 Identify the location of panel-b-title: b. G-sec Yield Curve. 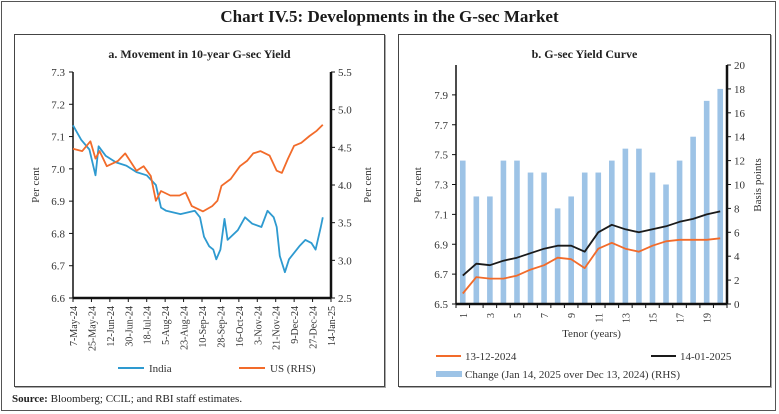
(584, 54).